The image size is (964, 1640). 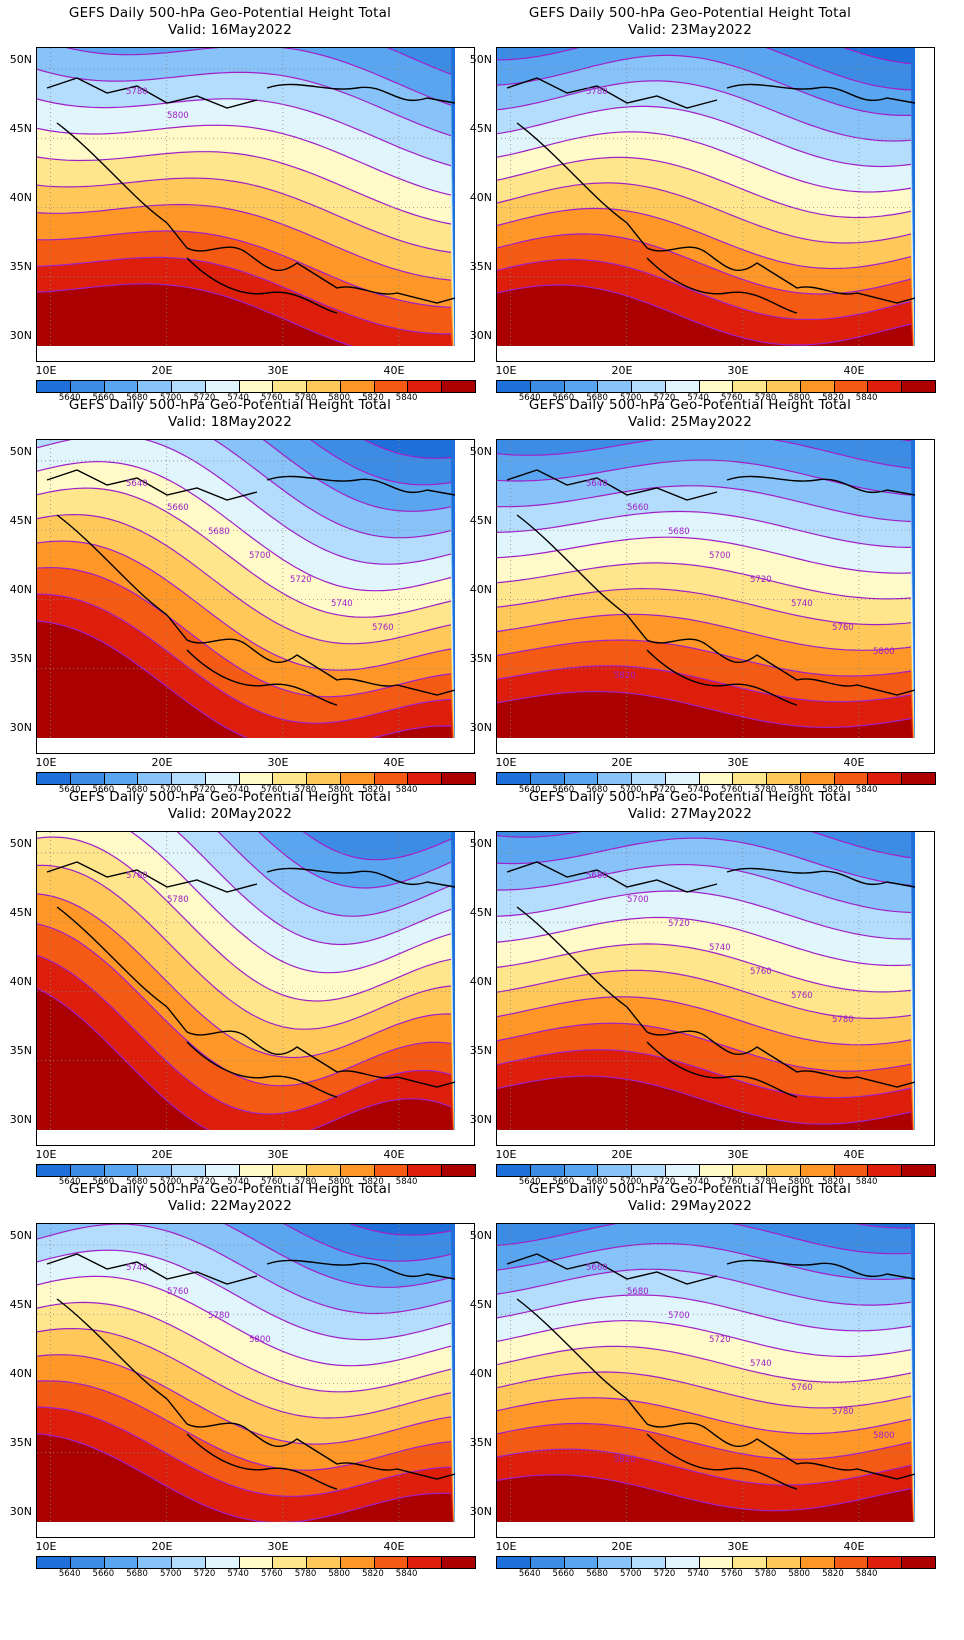 I want to click on shading-band, so click(x=705, y=1498).